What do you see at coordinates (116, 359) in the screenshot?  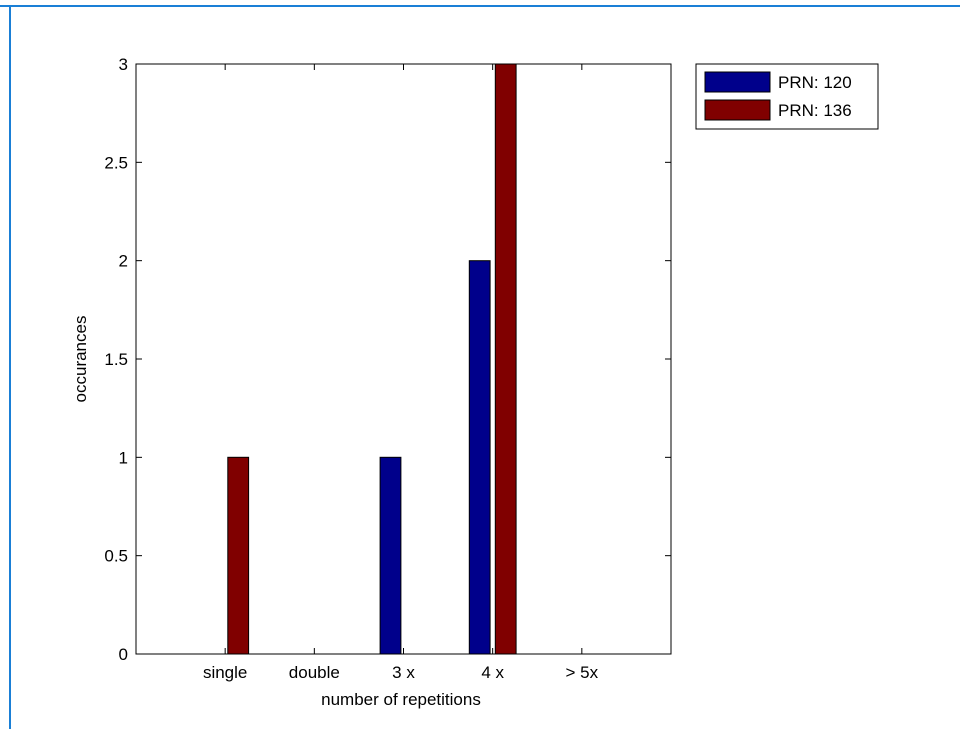 I see `y-tick-label: 1.5` at bounding box center [116, 359].